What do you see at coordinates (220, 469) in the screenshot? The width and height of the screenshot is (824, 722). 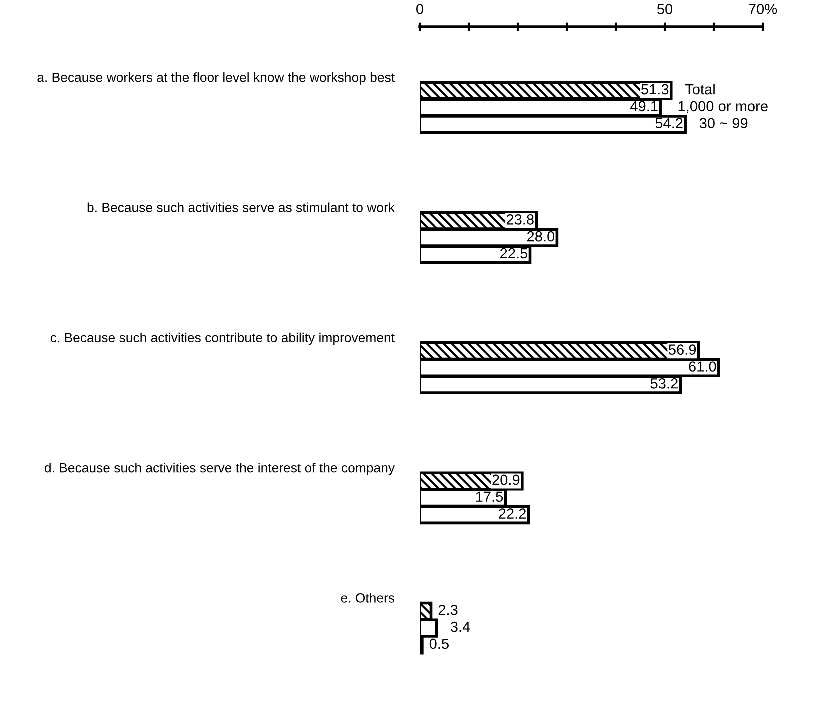 I see `y-tick-label: d. Because such activities serve the interest of the company` at bounding box center [220, 469].